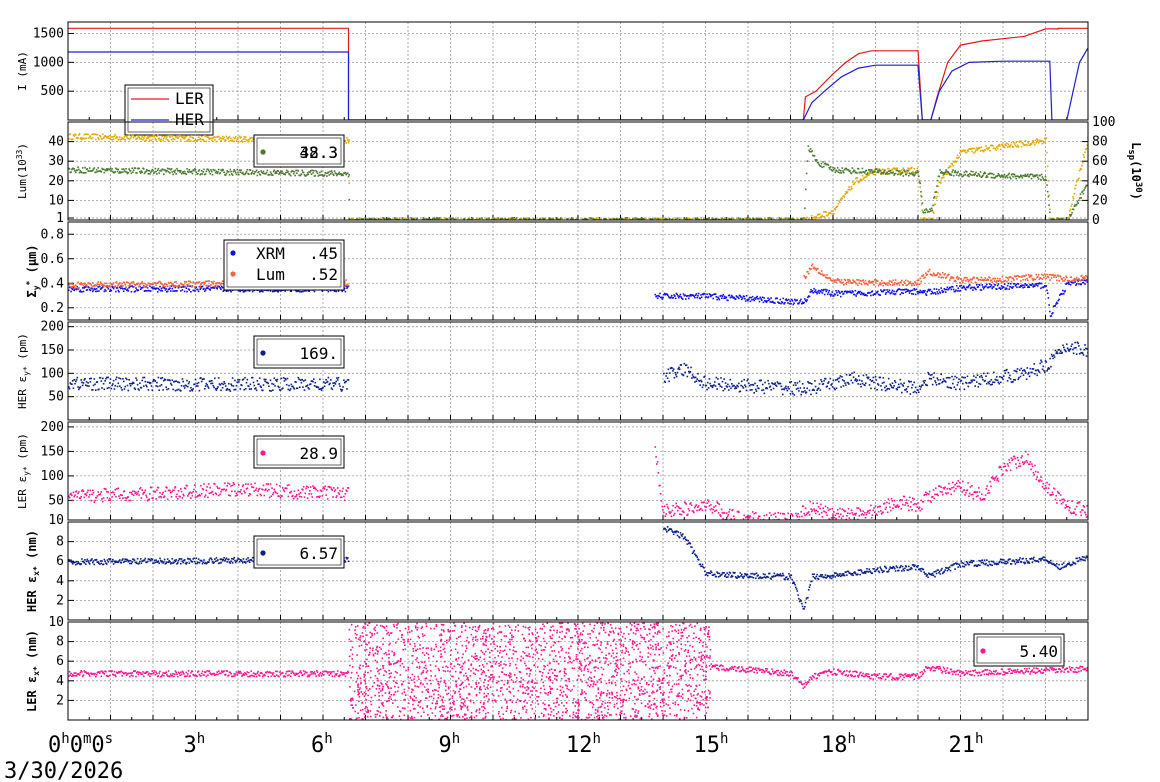  Describe the element at coordinates (1100, 200) in the screenshot. I see `y2tick-label: 20` at that location.